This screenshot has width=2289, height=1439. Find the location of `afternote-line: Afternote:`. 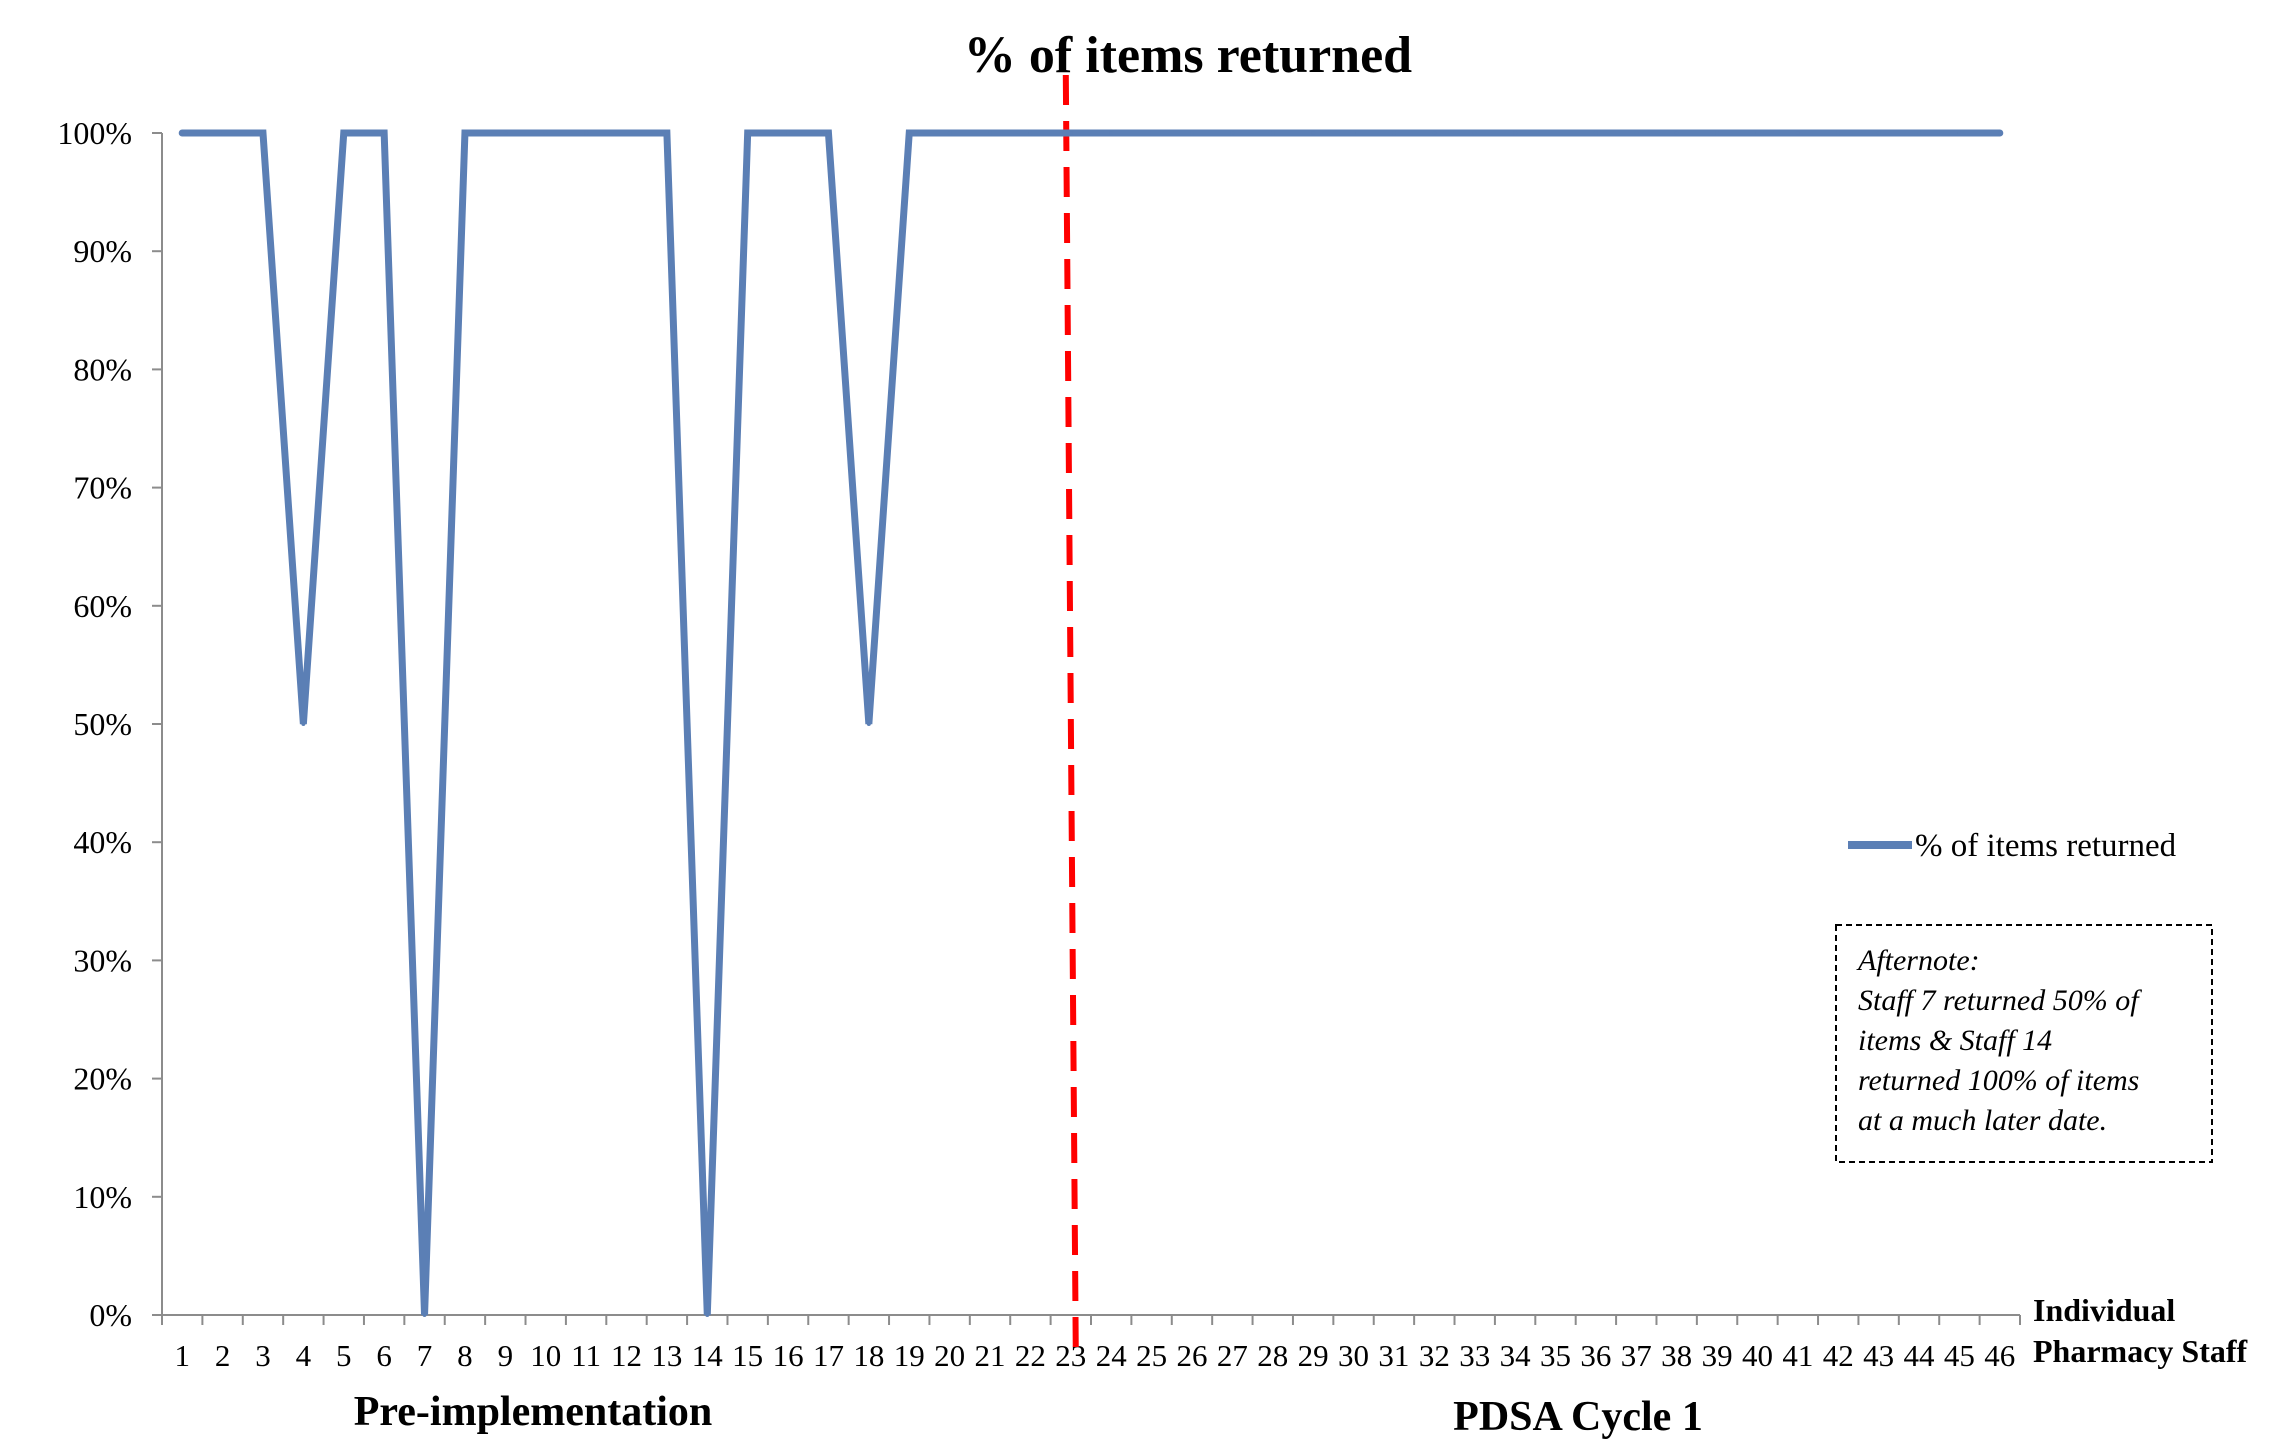

afternote-line: Afternote: is located at coordinates (1918, 960).